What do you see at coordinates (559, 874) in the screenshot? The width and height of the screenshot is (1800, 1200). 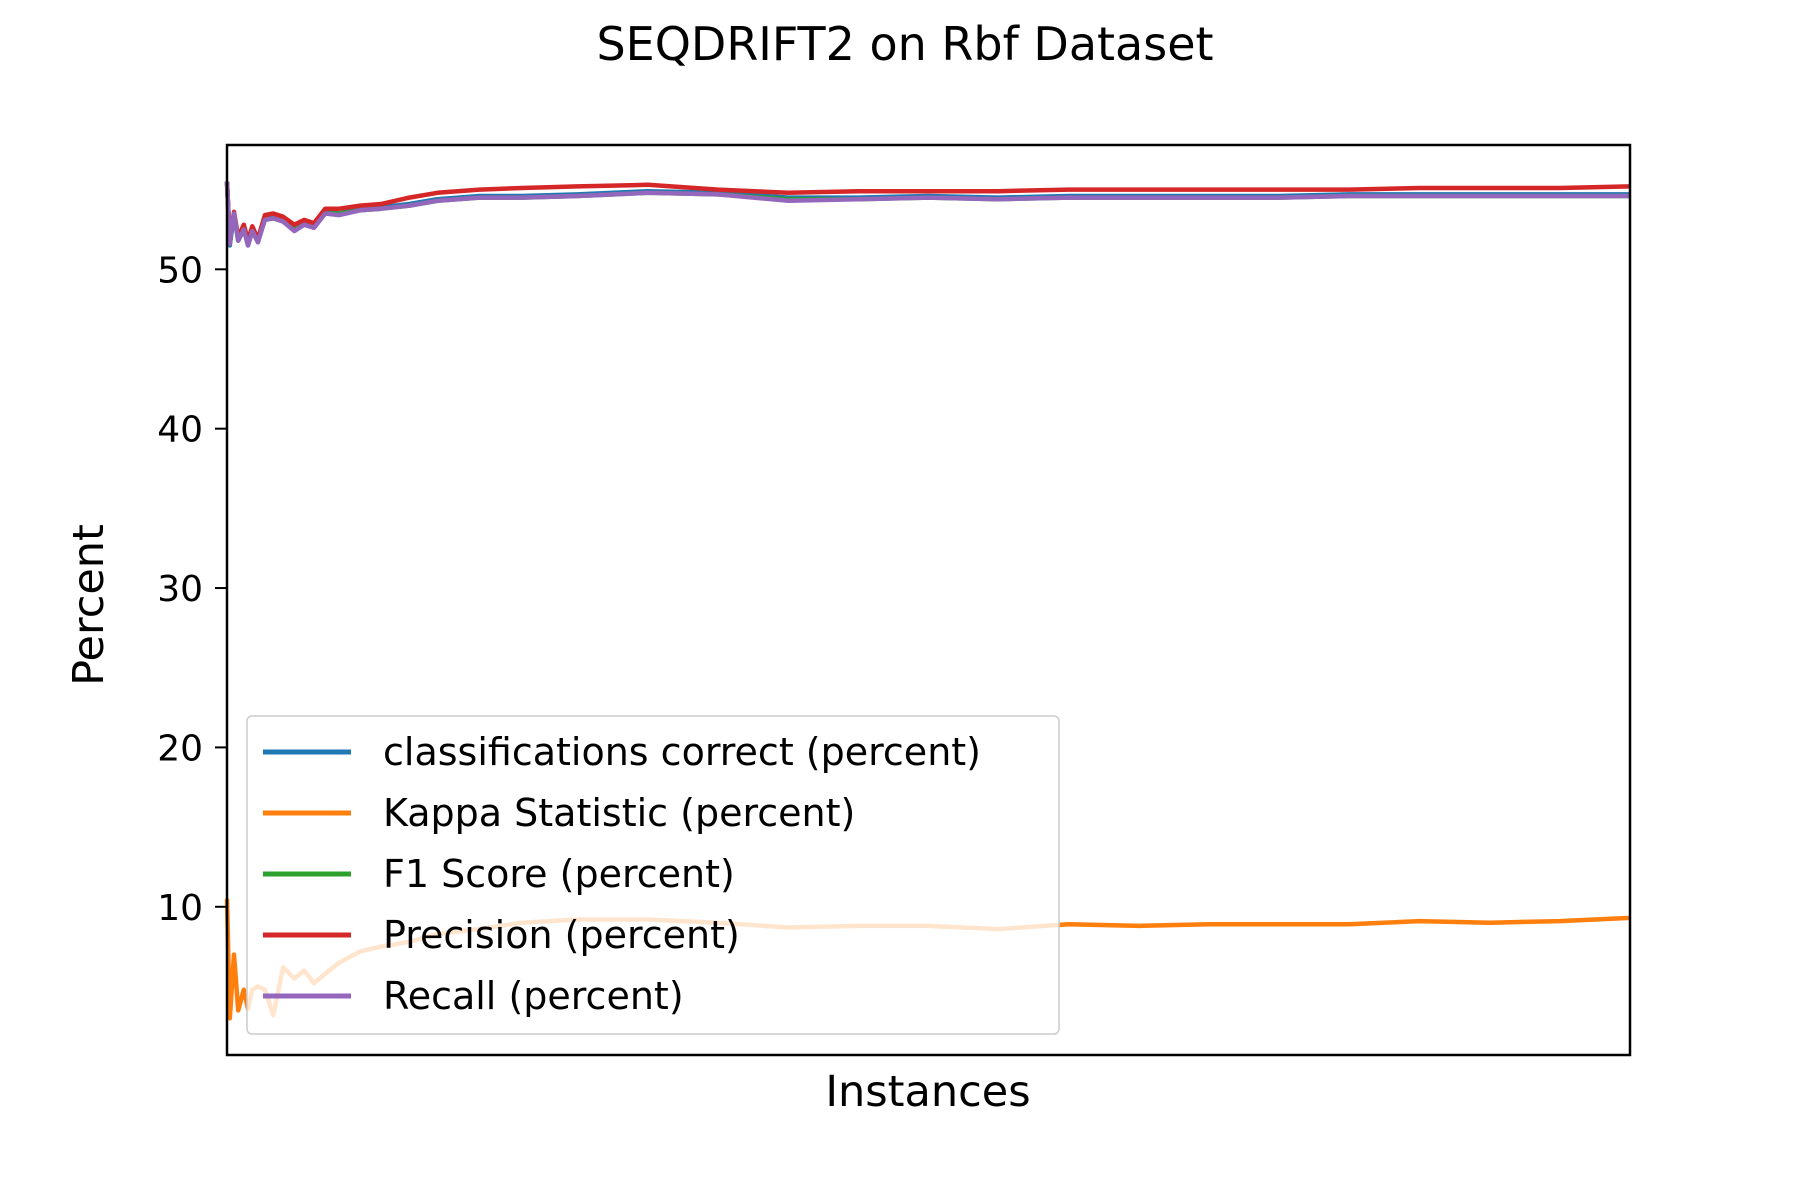 I see `legend-label: F1 Score (percent)` at bounding box center [559, 874].